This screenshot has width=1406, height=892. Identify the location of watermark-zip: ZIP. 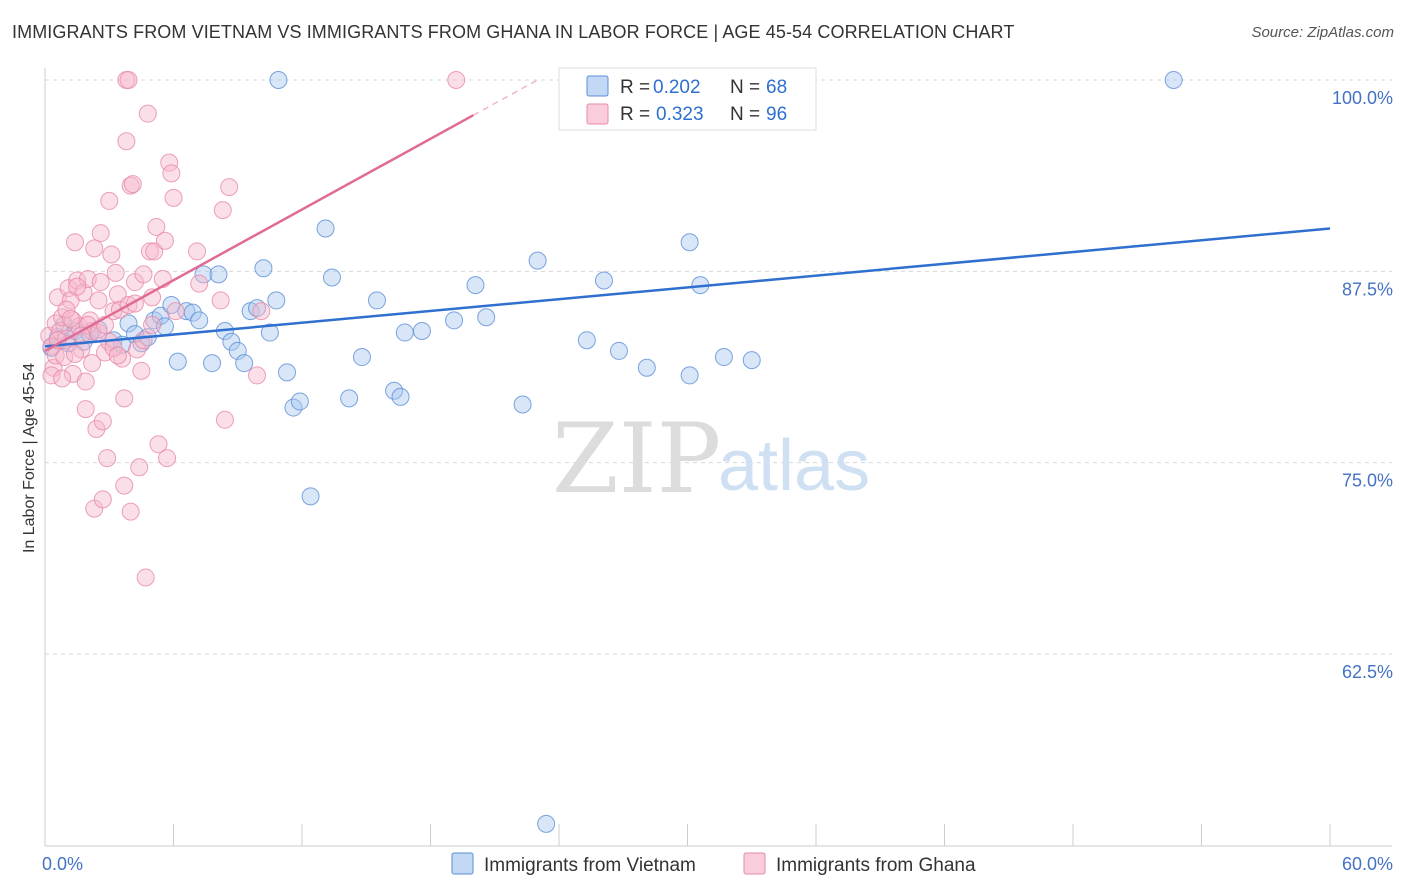
(636, 459).